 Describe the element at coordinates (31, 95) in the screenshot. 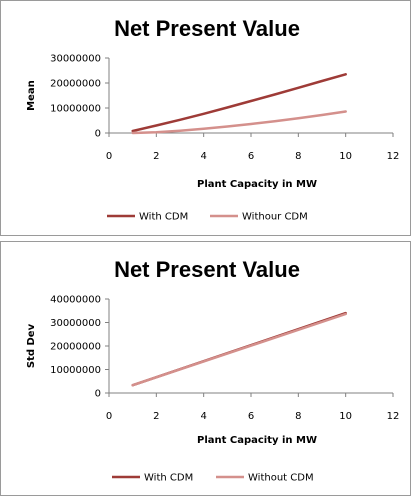

I see `y-axis-title: Mean` at that location.